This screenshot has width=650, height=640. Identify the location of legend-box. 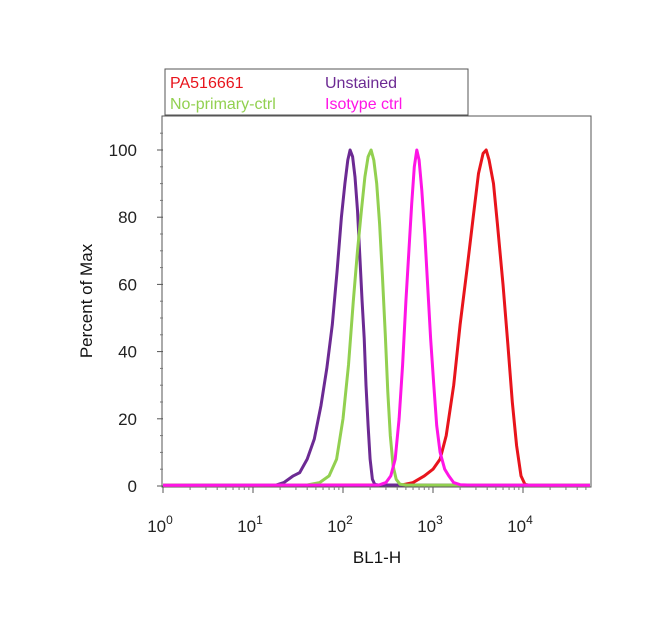
(316, 92).